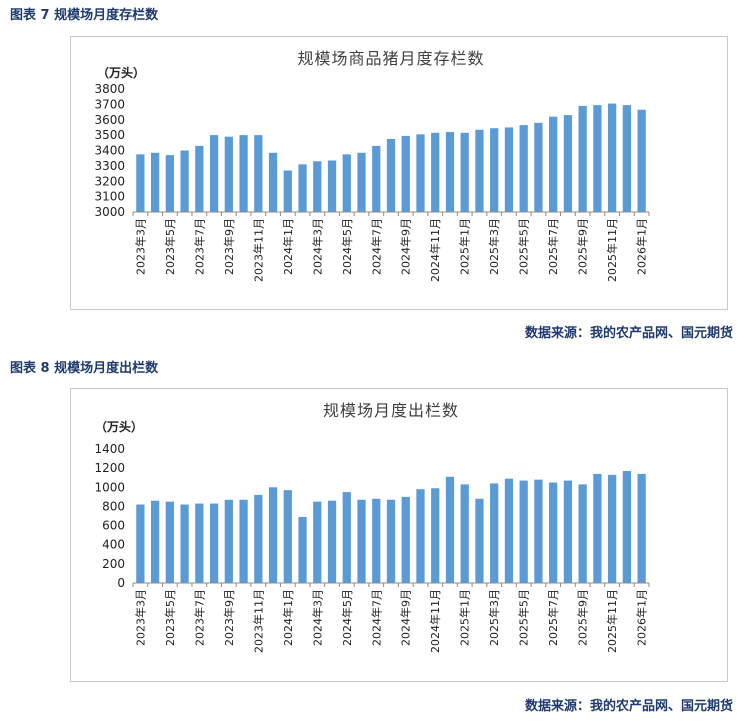 The height and width of the screenshot is (721, 749). Describe the element at coordinates (170, 617) in the screenshot. I see `chart1-xtick-label: 2023年5月` at that location.